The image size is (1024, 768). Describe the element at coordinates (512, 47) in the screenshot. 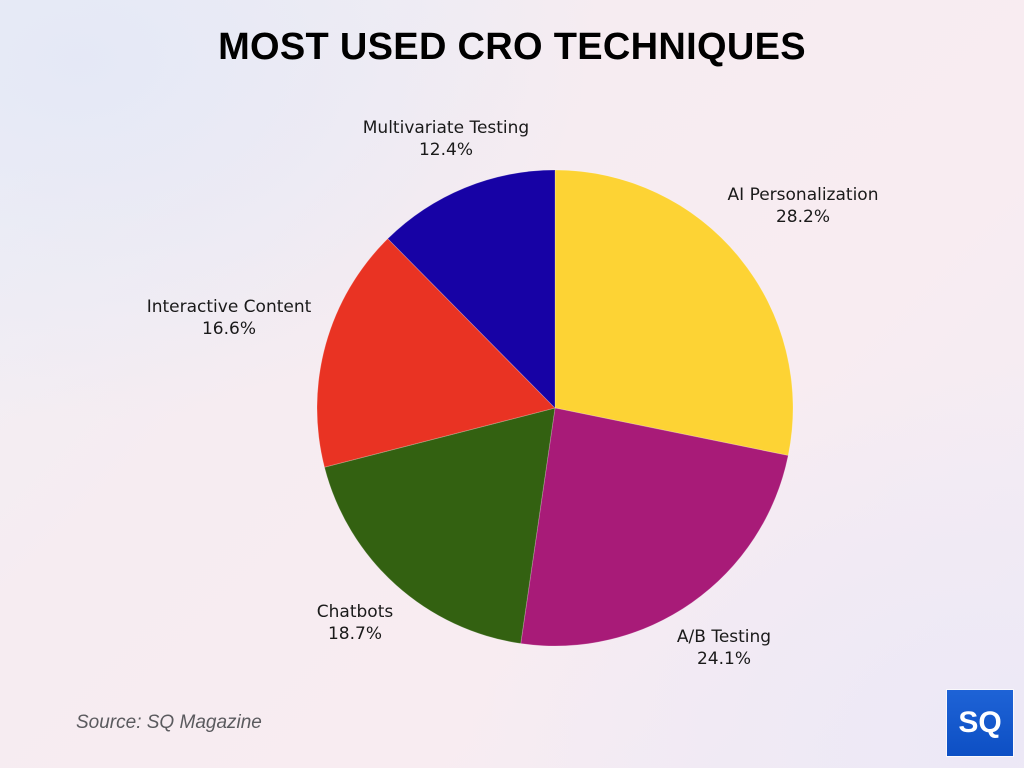

I see `chart-title: MOST USED CRO TECHNIQUES` at that location.